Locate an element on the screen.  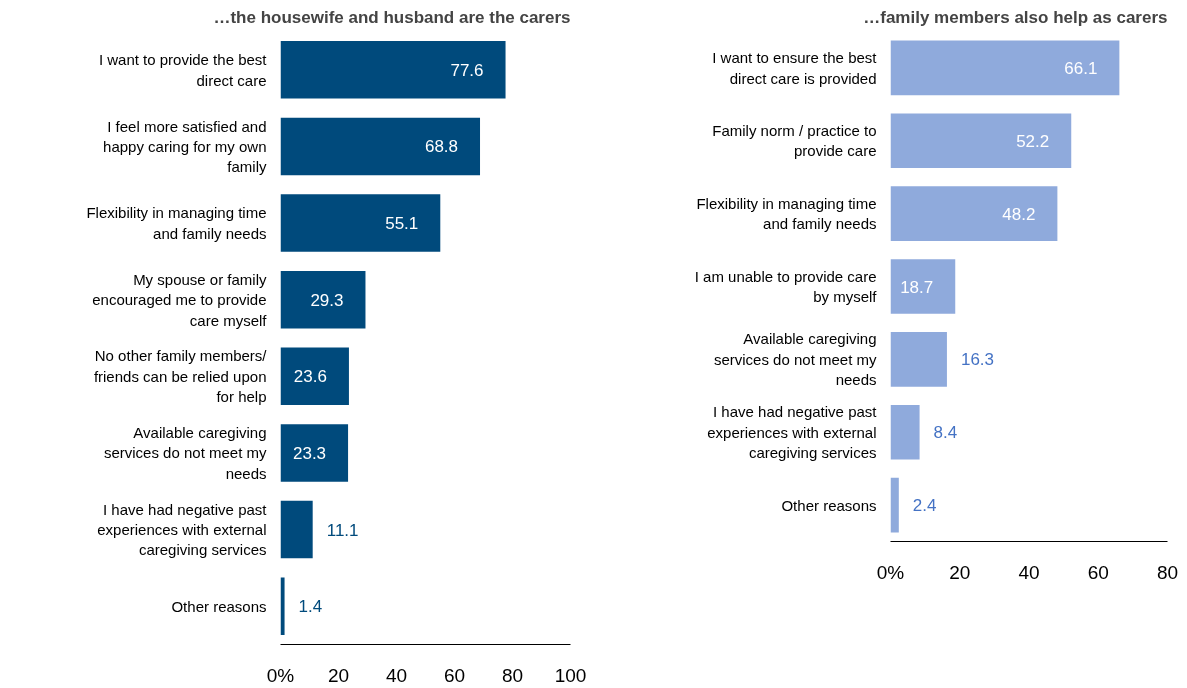
data-label: 55.1 is located at coordinates (402, 224).